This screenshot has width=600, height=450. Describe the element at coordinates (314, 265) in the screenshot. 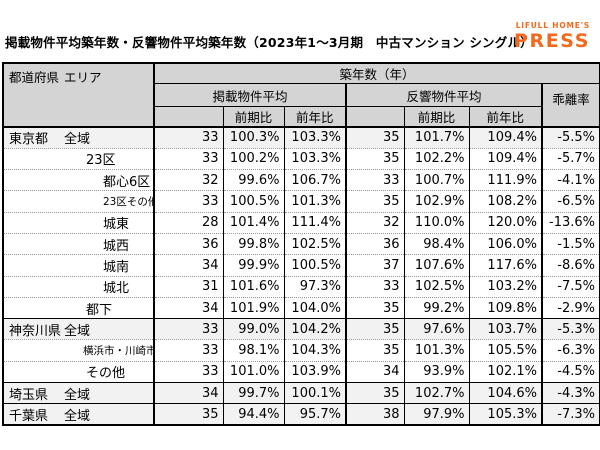

I see `listed-yoy-value: 100.5%` at that location.